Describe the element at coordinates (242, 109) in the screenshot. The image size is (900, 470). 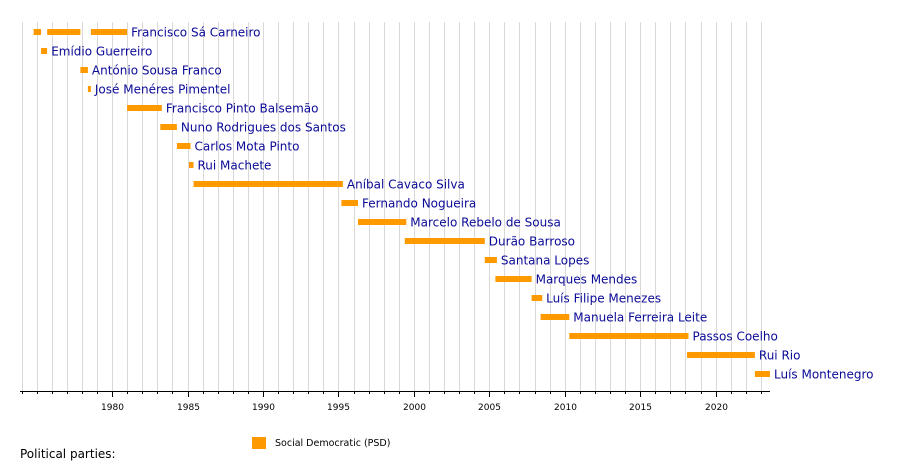
I see `leader-name-label: Francisco Pinto Balsemão` at that location.